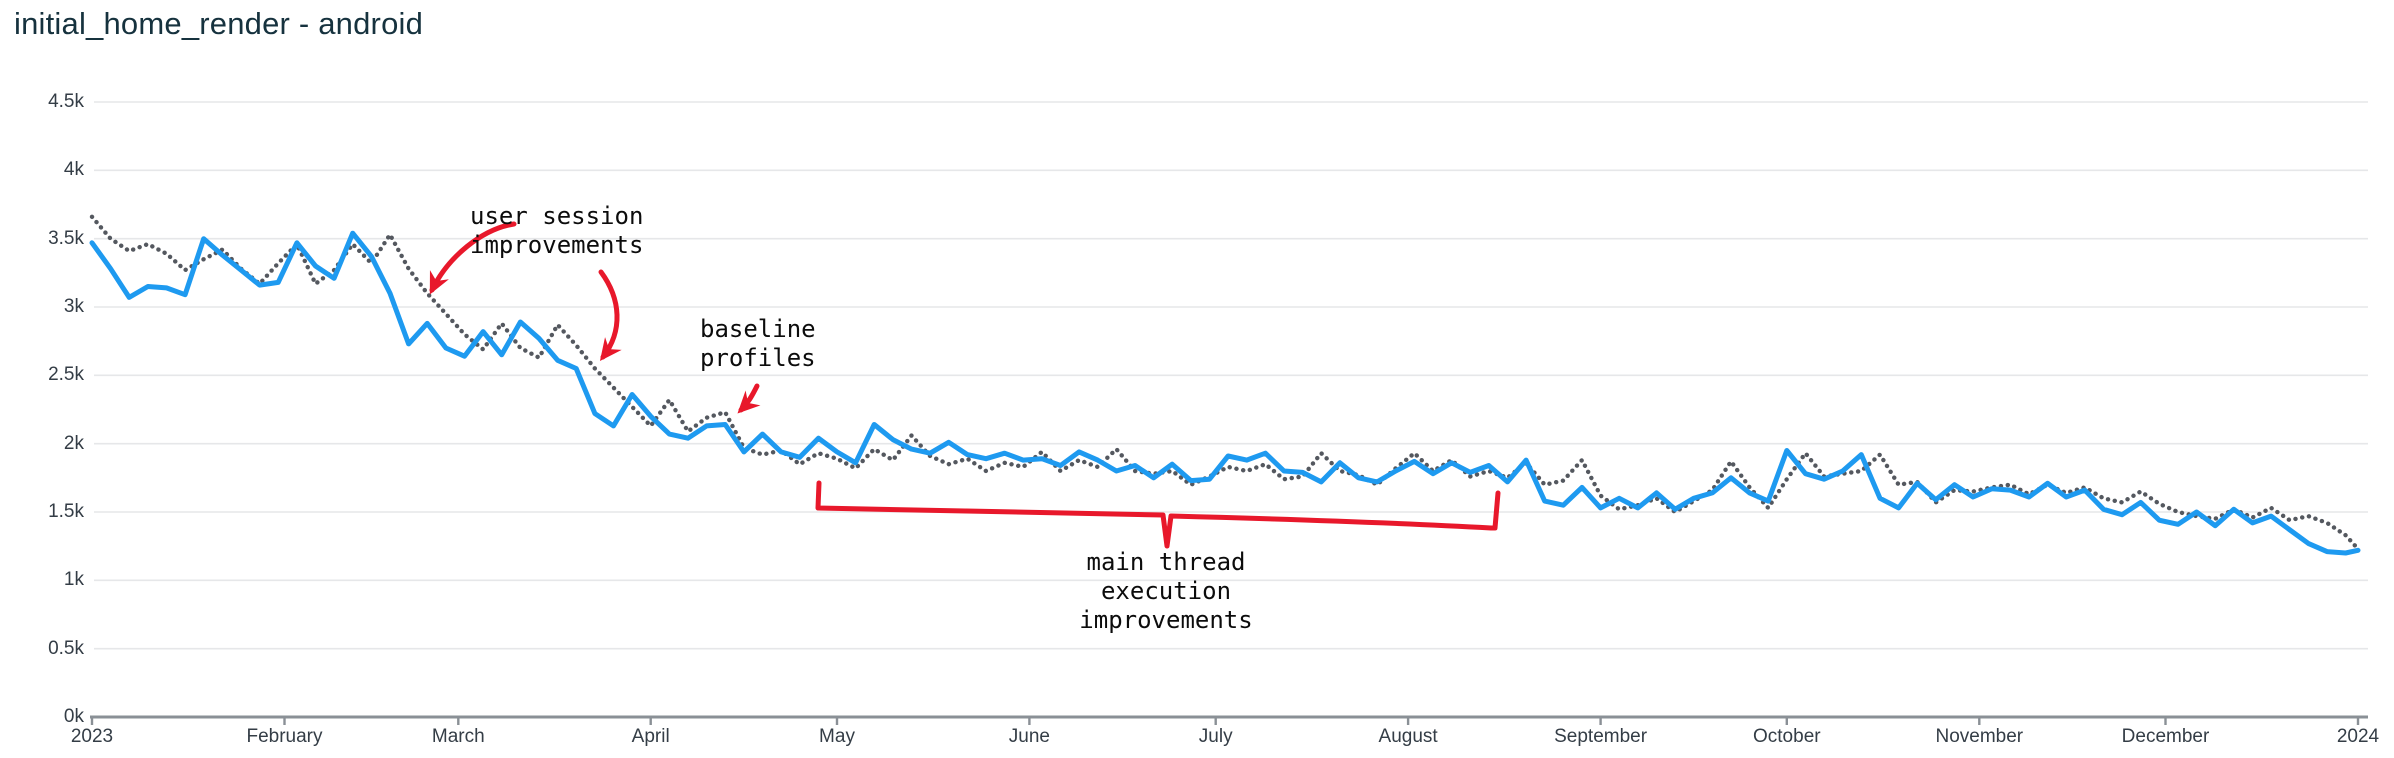 Image resolution: width=2394 pixels, height=758 pixels. What do you see at coordinates (749, 398) in the screenshot?
I see `baseline-profiles-arrow-icon` at bounding box center [749, 398].